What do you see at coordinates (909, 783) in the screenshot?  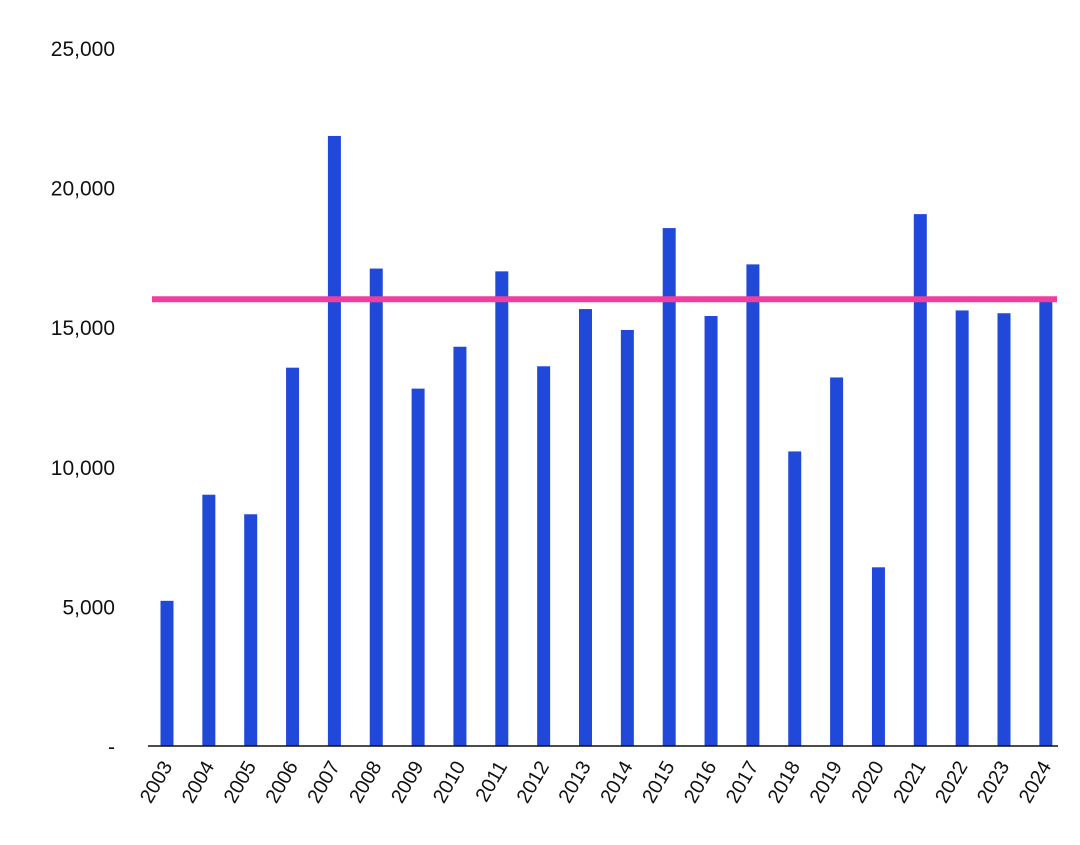 I see `x-tick-label: 2021` at bounding box center [909, 783].